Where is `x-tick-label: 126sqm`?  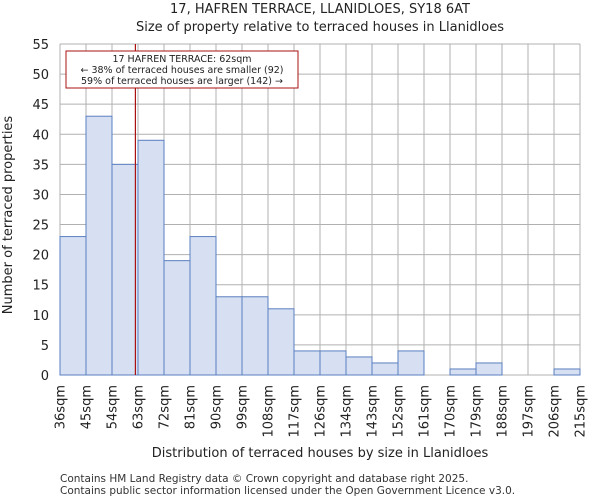 x-tick-label: 126sqm is located at coordinates (321, 411).